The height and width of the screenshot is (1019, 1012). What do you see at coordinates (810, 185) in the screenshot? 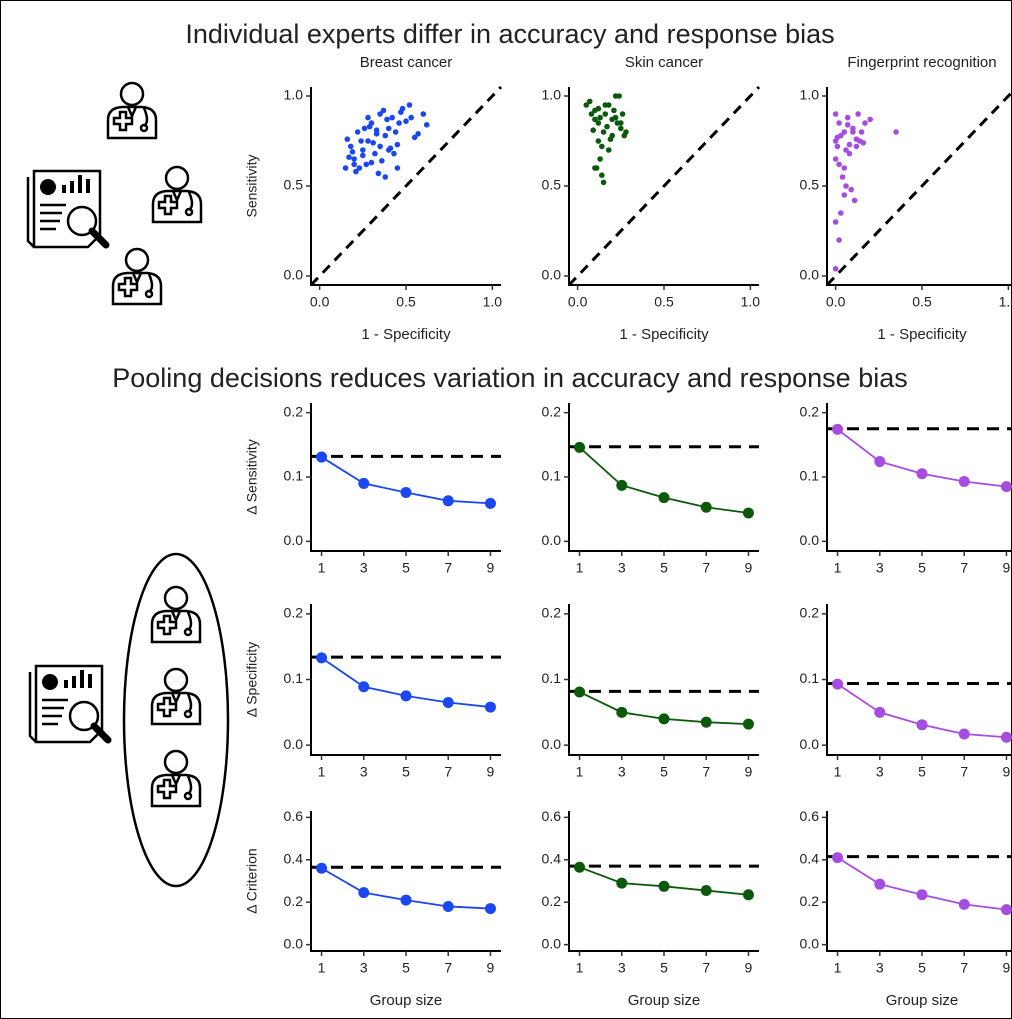
I see `y-tick-label: 0.5` at bounding box center [810, 185].